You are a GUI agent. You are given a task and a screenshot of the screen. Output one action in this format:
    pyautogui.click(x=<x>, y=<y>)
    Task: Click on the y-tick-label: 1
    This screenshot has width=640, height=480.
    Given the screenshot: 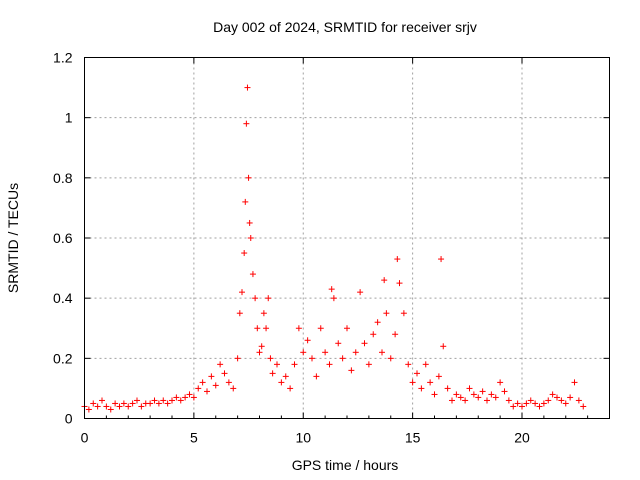 What is the action you would take?
    pyautogui.click(x=69, y=118)
    